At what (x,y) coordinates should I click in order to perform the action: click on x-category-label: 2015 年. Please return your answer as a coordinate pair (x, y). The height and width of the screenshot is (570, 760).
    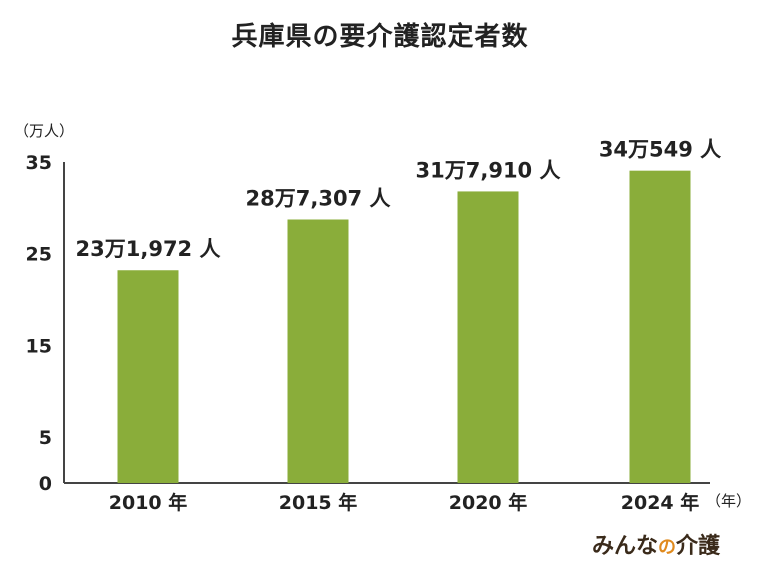
    Looking at the image, I should click on (318, 502).